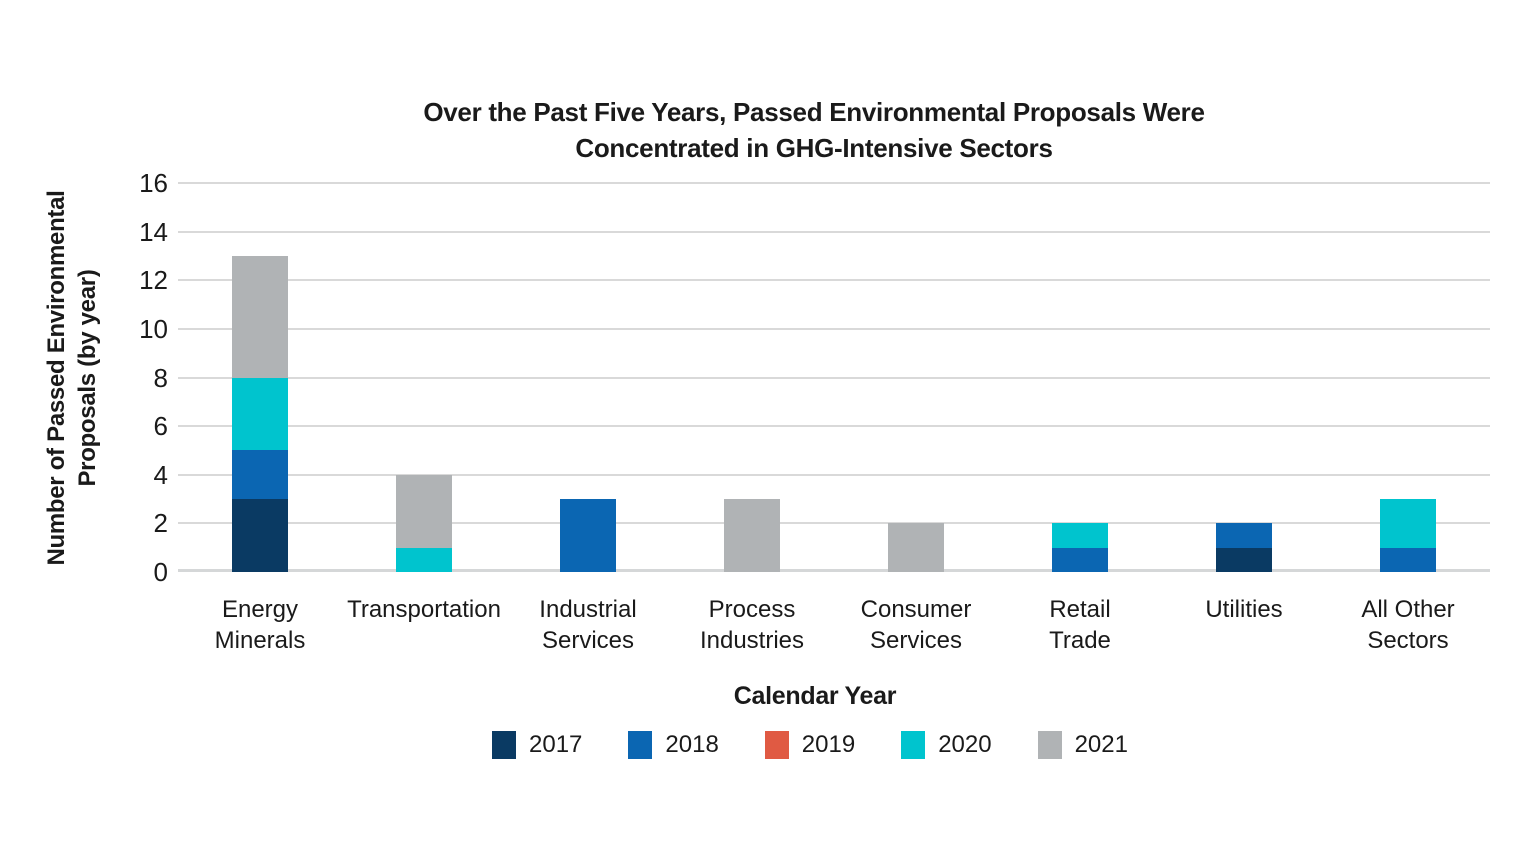 The height and width of the screenshot is (860, 1528). I want to click on legend-item-2018: 2018, so click(673, 745).